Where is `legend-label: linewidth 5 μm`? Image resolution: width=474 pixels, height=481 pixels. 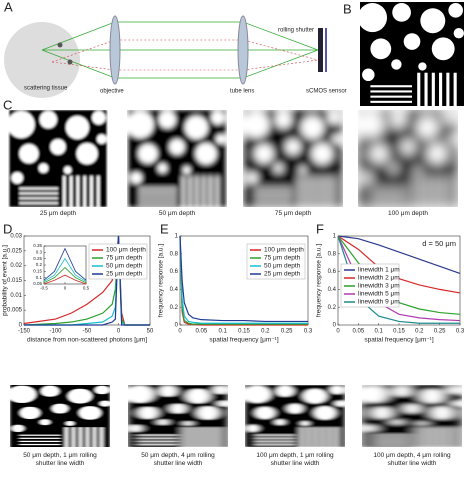
legend-label: linewidth 5 μm is located at coordinates (379, 294).